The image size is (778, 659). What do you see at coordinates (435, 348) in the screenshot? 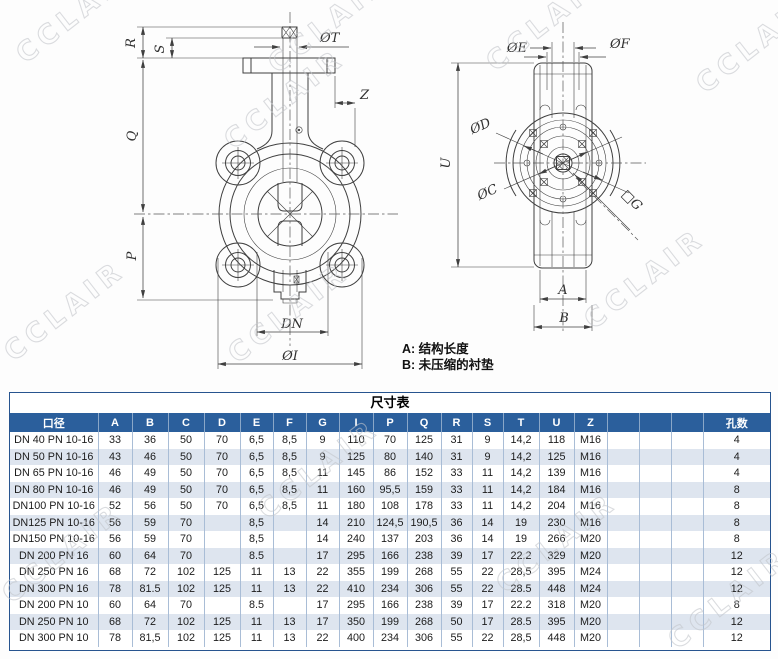
I see `note-a: A: 结构长度` at bounding box center [435, 348].